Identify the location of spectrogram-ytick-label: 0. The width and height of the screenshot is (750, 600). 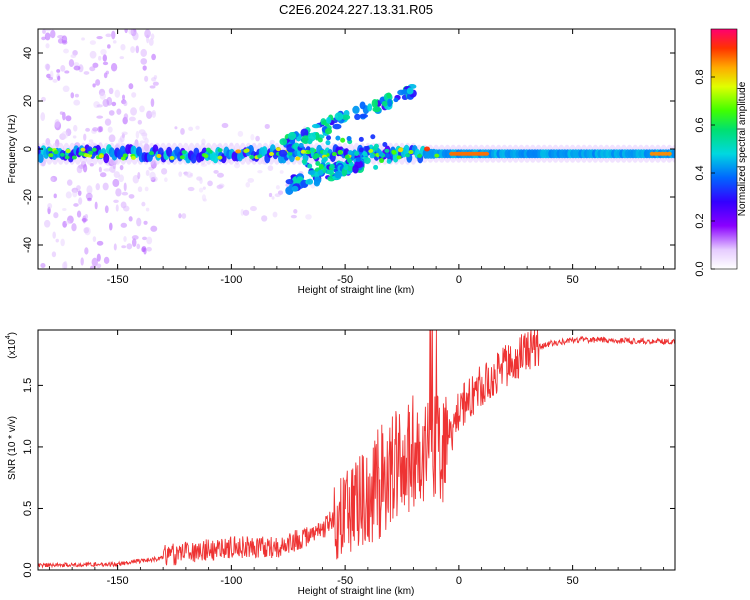
(28, 149).